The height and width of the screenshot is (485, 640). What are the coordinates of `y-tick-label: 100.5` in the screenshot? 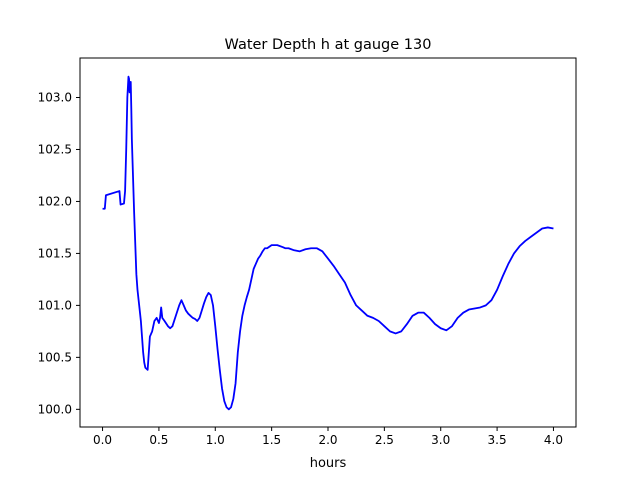 It's located at (55, 357).